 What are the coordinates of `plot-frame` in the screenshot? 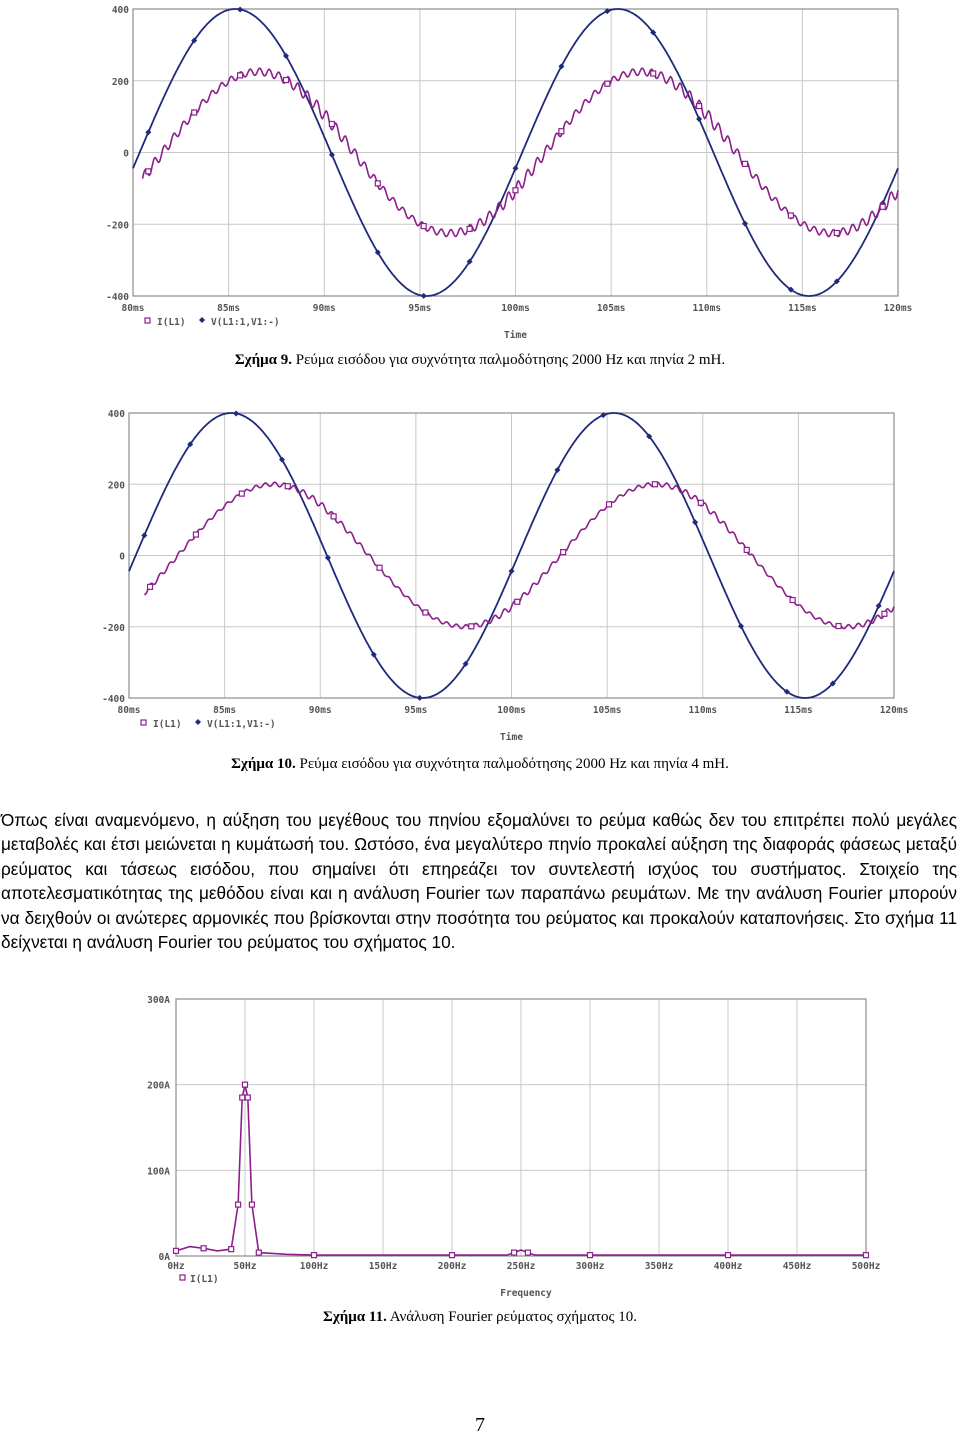 It's located at (521, 1127).